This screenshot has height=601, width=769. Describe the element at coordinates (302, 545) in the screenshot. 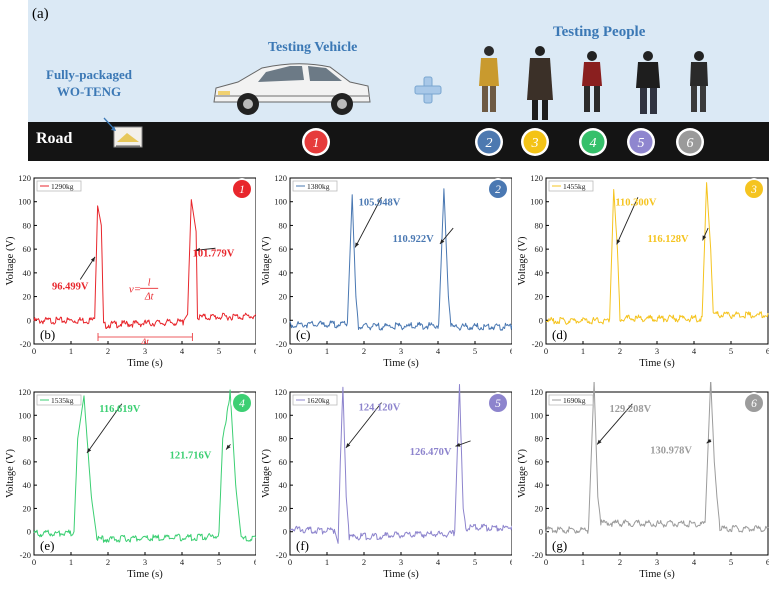

I see `panel-label: (f)` at that location.